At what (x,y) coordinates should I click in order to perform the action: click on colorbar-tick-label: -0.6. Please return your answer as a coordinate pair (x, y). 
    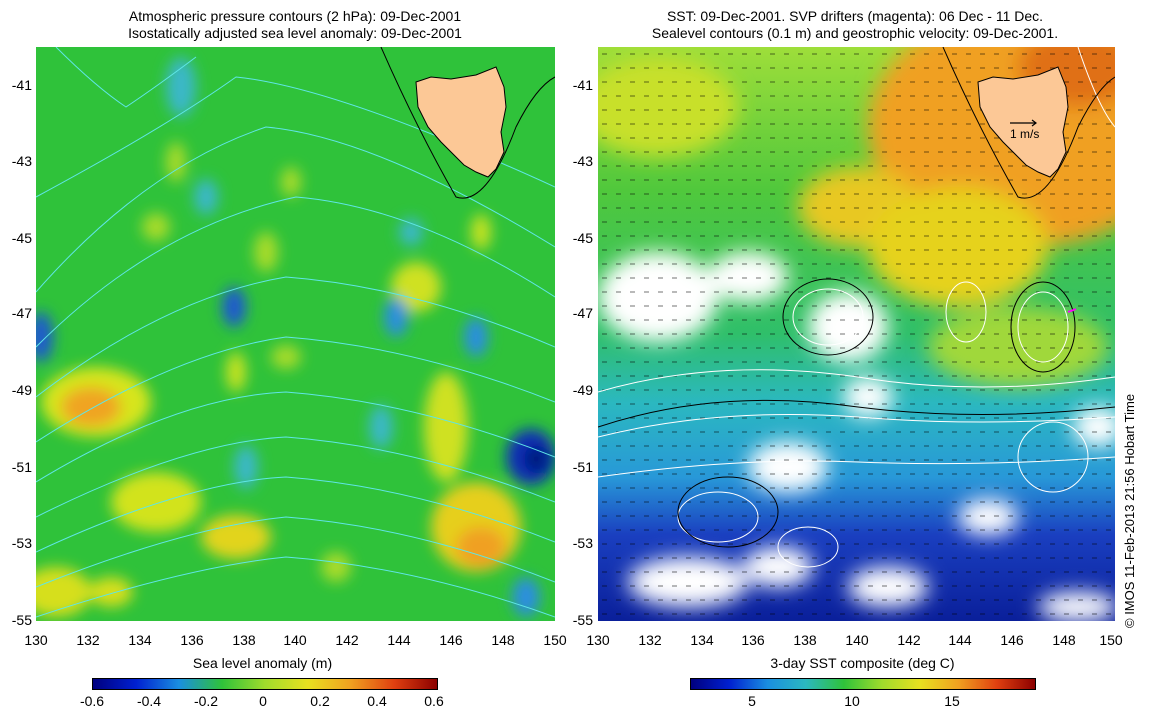
    Looking at the image, I should click on (92, 701).